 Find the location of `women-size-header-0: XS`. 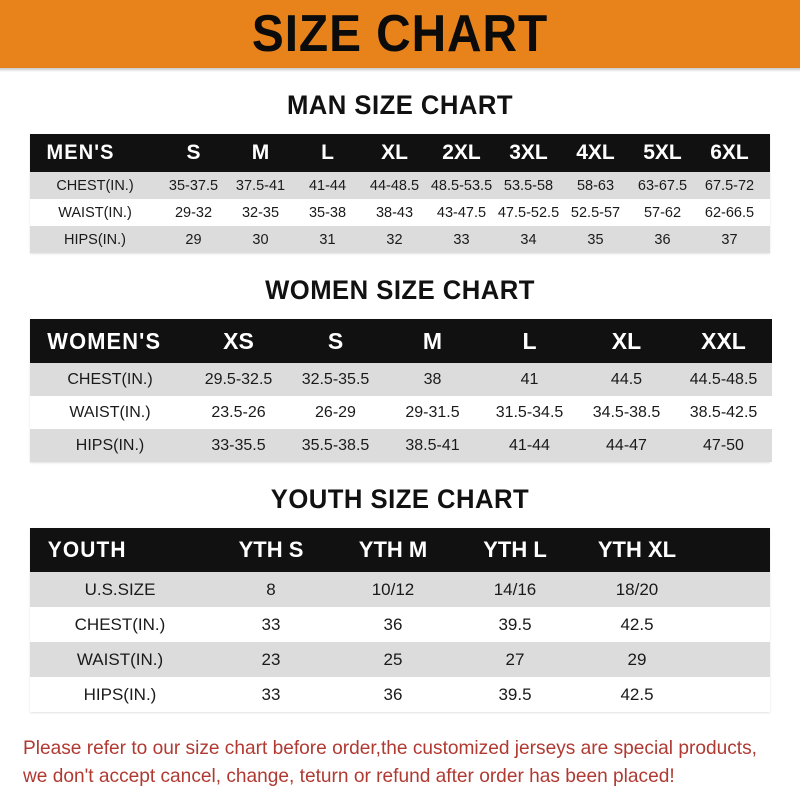

women-size-header-0: XS is located at coordinates (238, 340).